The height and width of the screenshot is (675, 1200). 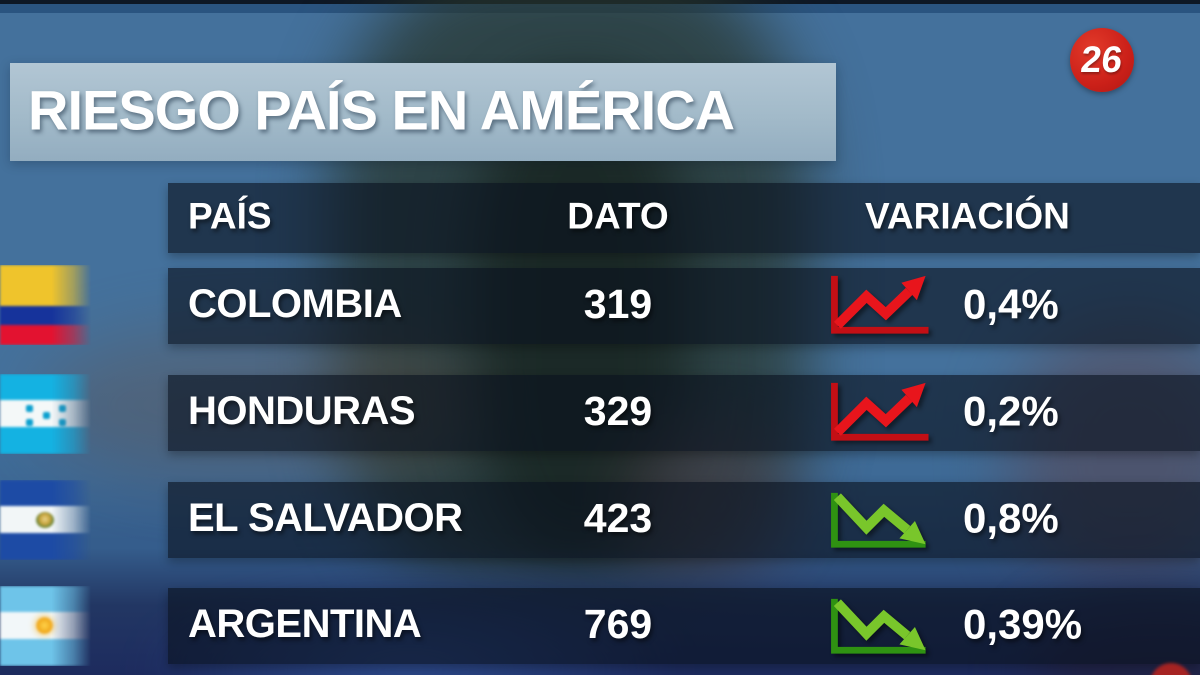 I want to click on table-header: PAÍS DATO VARIACIÓN, so click(x=684, y=218).